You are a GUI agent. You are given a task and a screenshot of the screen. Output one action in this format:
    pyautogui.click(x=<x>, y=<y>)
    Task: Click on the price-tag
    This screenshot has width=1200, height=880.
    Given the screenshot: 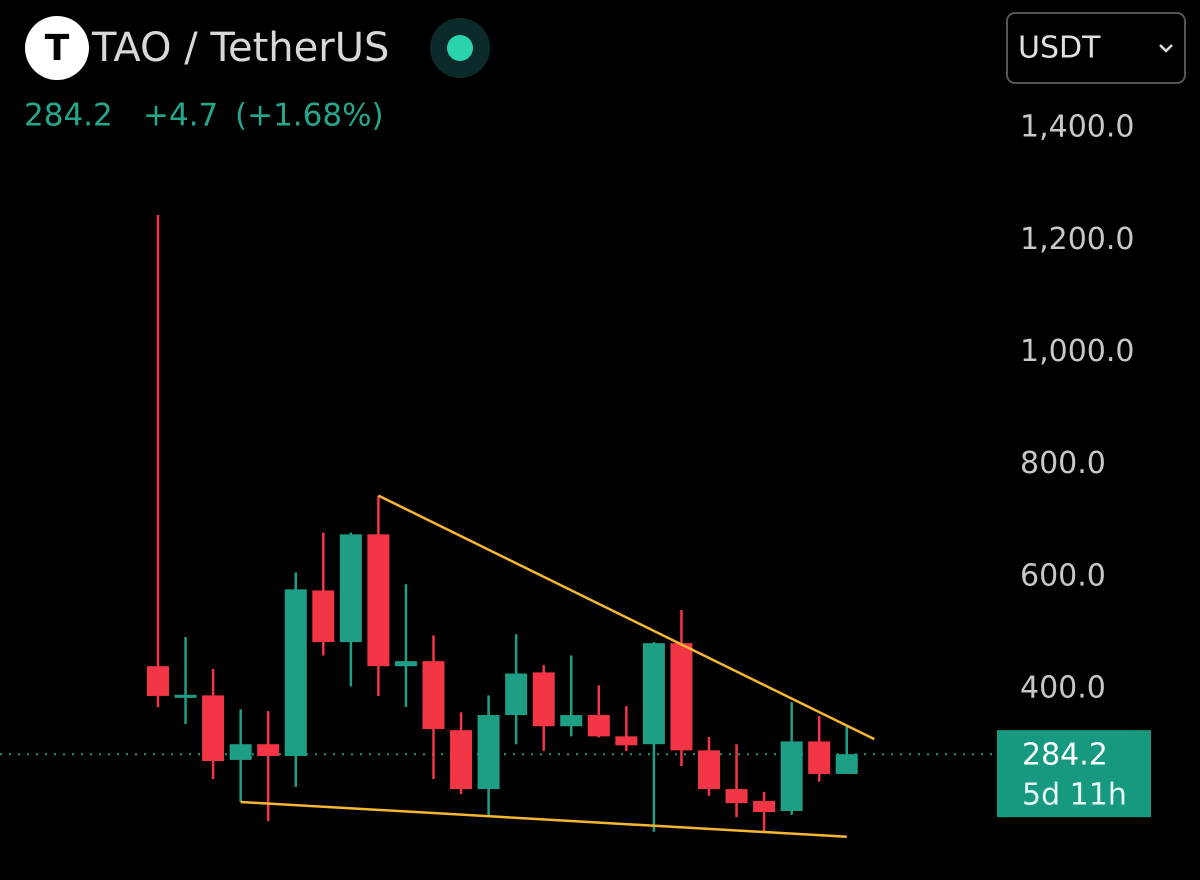 What is the action you would take?
    pyautogui.click(x=1074, y=774)
    